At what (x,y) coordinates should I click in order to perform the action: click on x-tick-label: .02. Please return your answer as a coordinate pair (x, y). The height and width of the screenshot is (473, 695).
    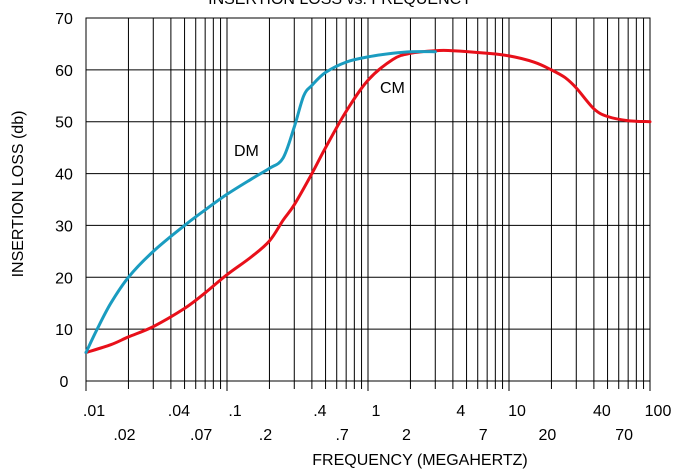
    Looking at the image, I should click on (124, 435).